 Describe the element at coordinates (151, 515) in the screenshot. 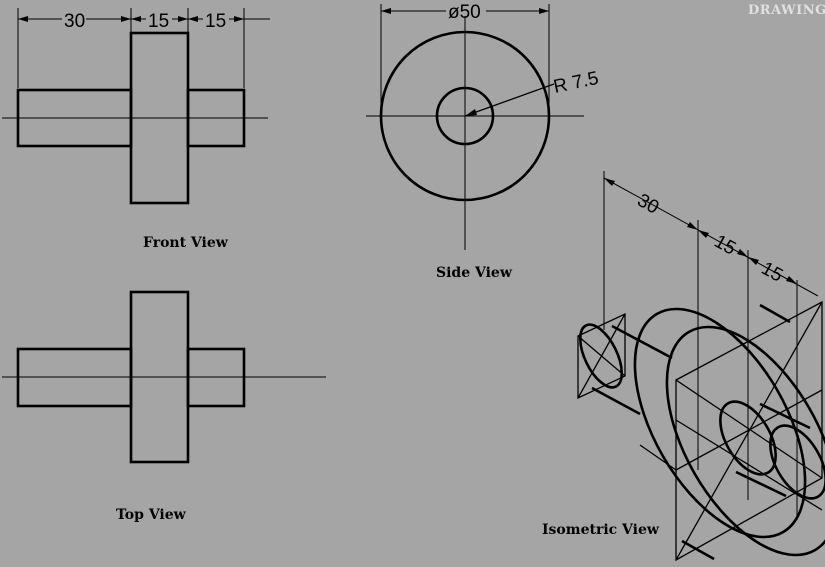

I see `top-view-caption: Top View` at that location.